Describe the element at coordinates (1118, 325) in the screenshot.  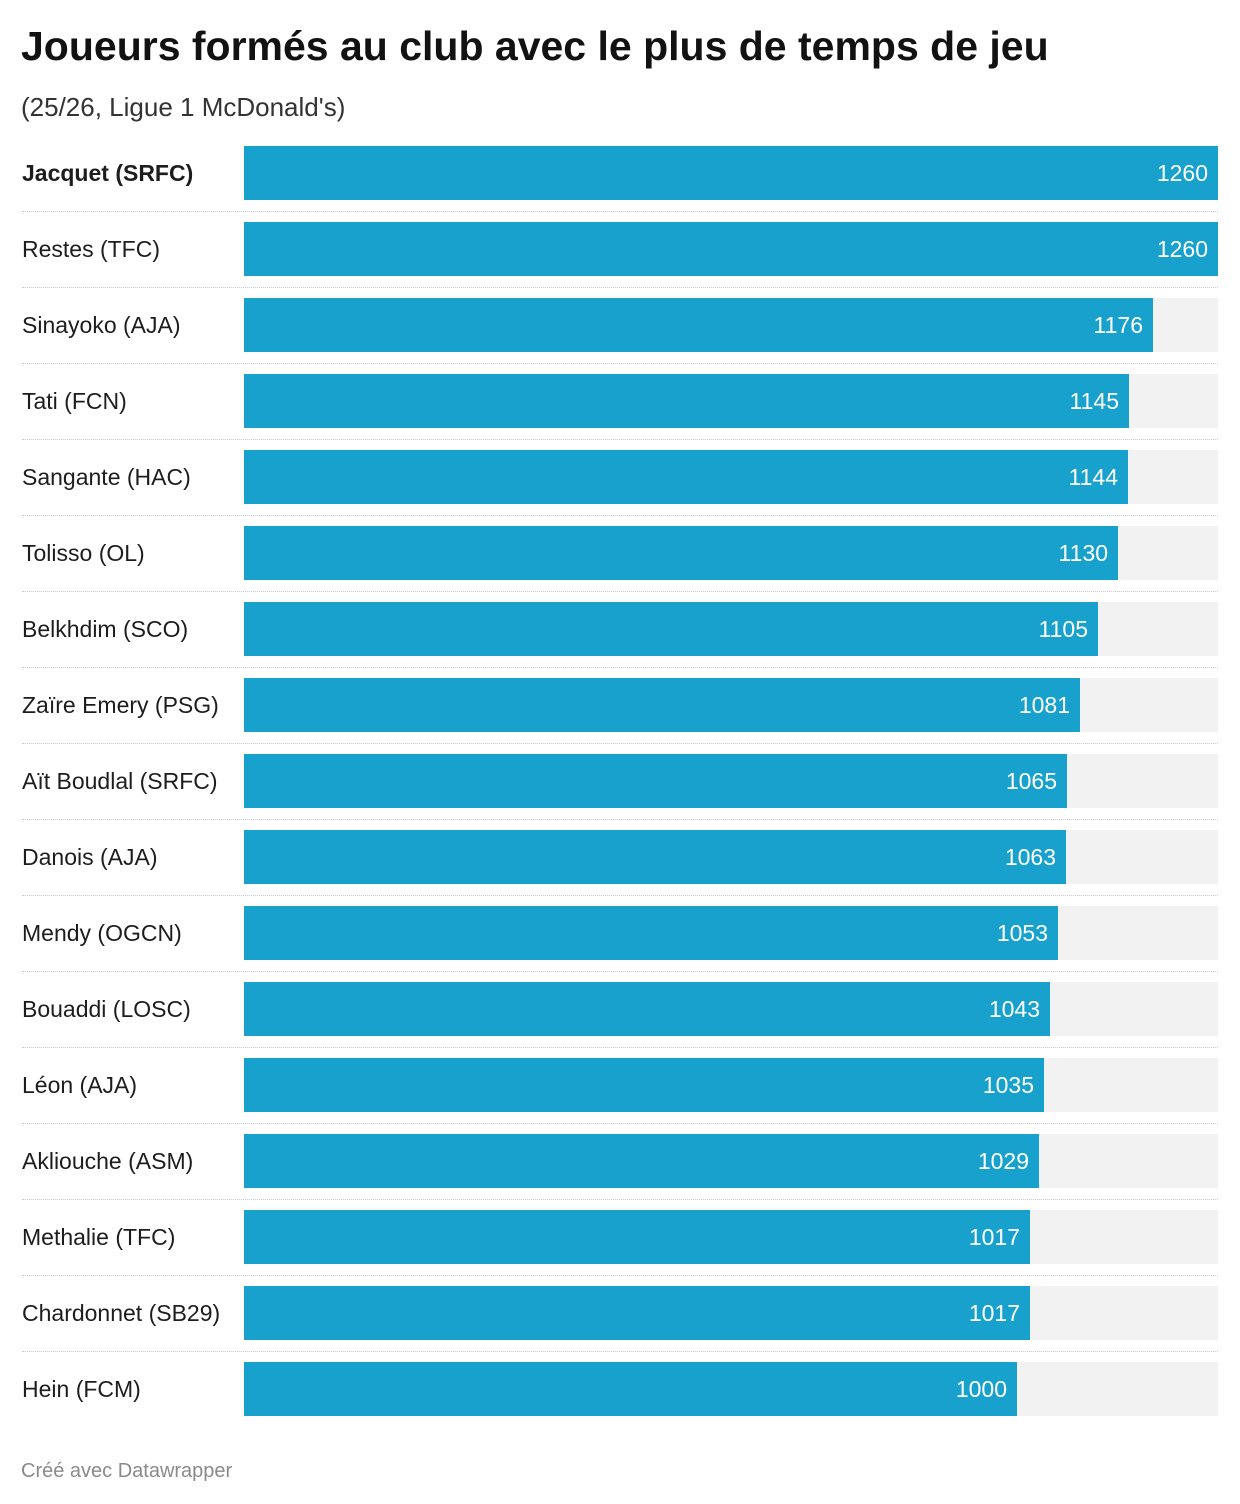
I see `data-label: 1176` at that location.